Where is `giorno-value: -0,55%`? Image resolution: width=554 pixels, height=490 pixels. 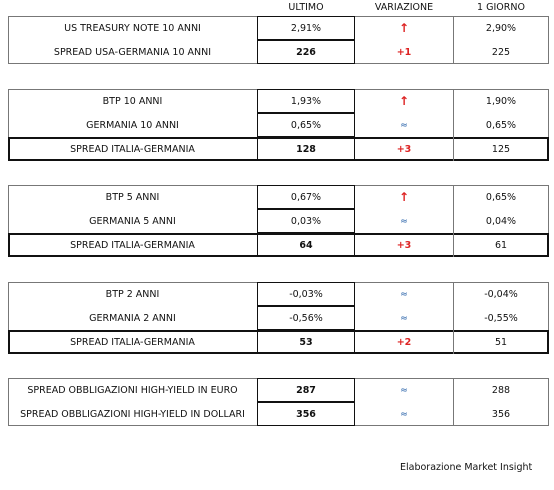
giorno-value: -0,55% is located at coordinates (501, 318).